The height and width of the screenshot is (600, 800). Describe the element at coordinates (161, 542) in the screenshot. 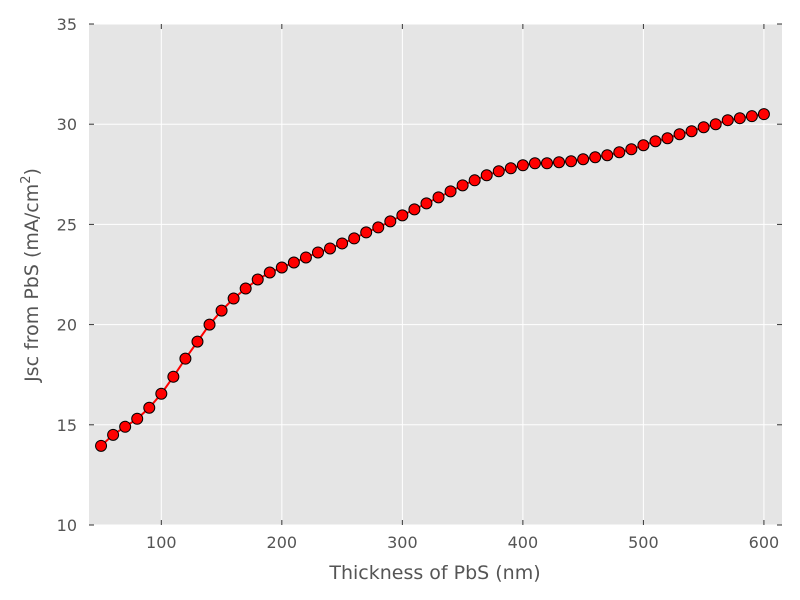

I see `x-tick-label: 100` at that location.